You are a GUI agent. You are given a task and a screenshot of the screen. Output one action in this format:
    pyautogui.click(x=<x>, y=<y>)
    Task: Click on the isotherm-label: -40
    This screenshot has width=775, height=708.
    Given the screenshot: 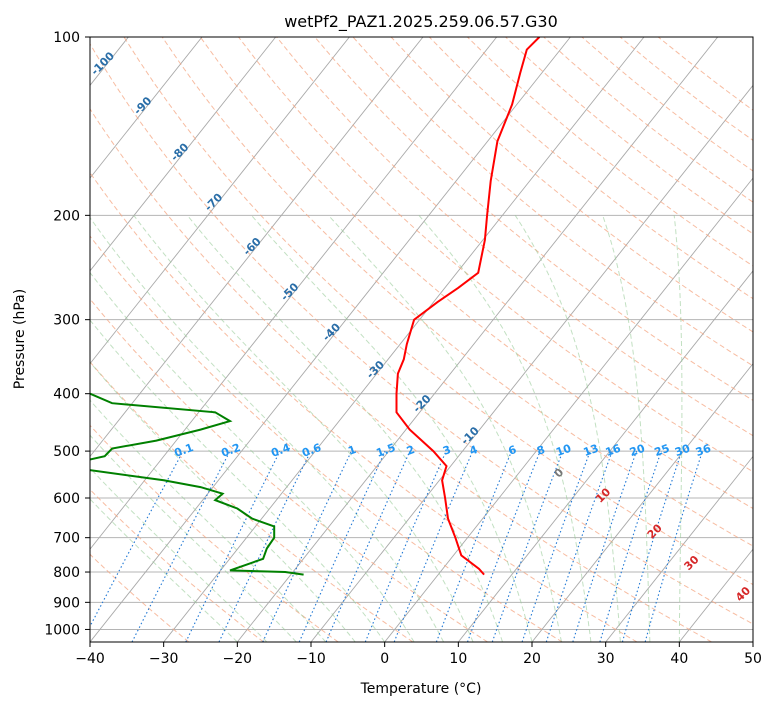 What is the action you would take?
    pyautogui.click(x=331, y=331)
    